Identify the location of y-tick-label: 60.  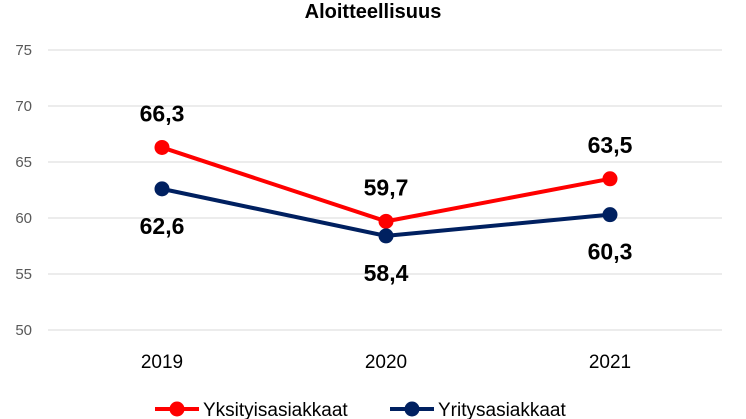
(23, 218).